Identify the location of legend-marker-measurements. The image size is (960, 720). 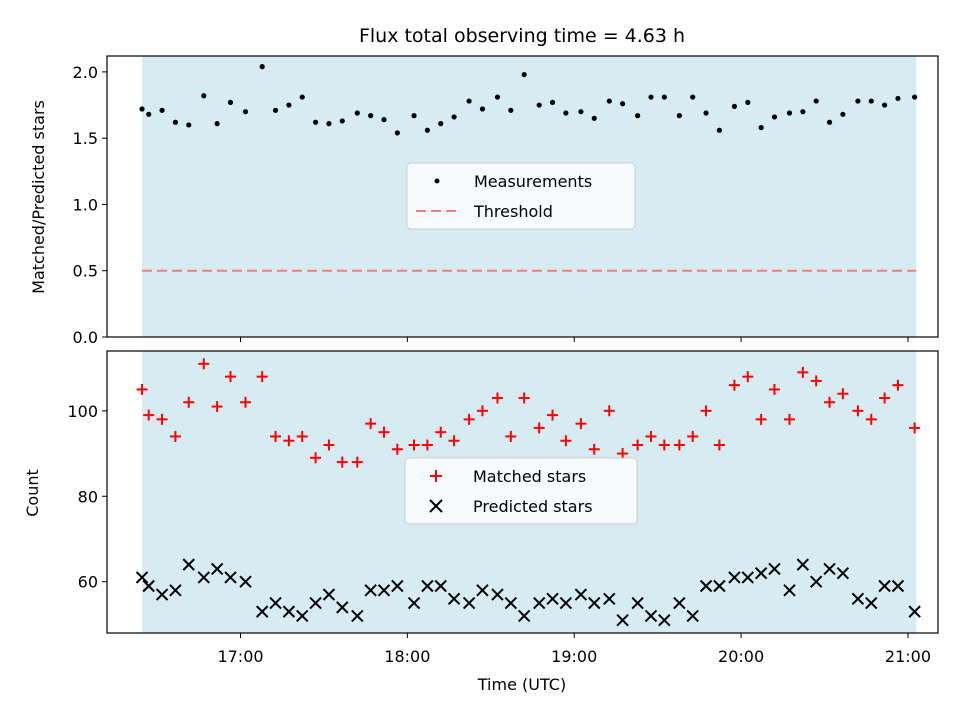
(437, 181).